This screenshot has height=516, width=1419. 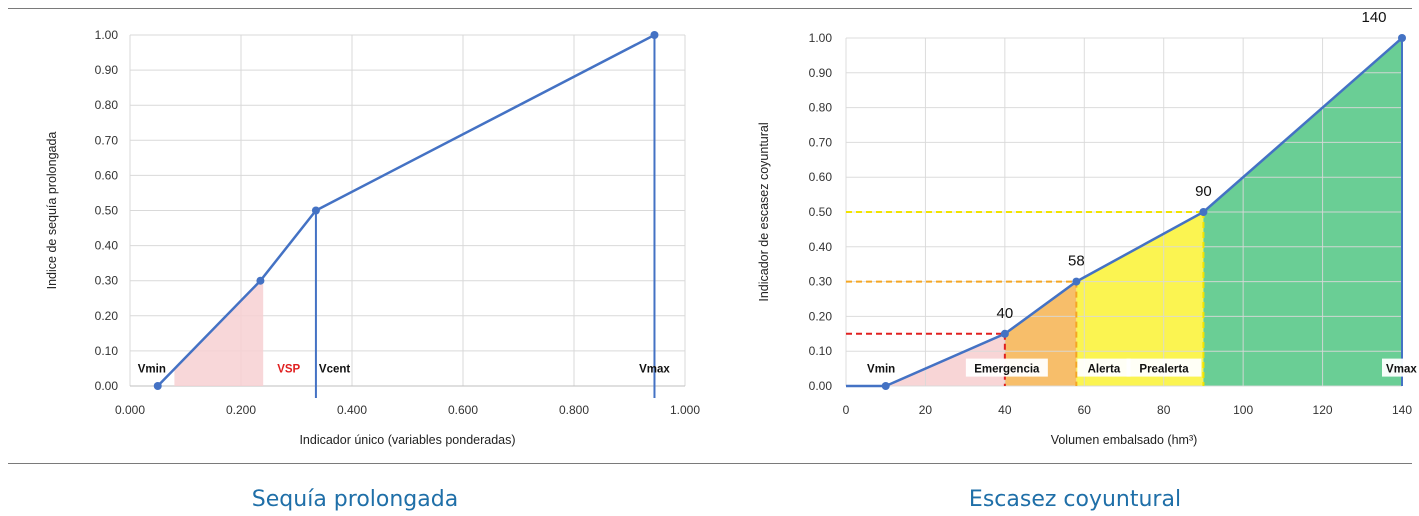 What do you see at coordinates (574, 410) in the screenshot?
I see `x-tick-label: 0.800` at bounding box center [574, 410].